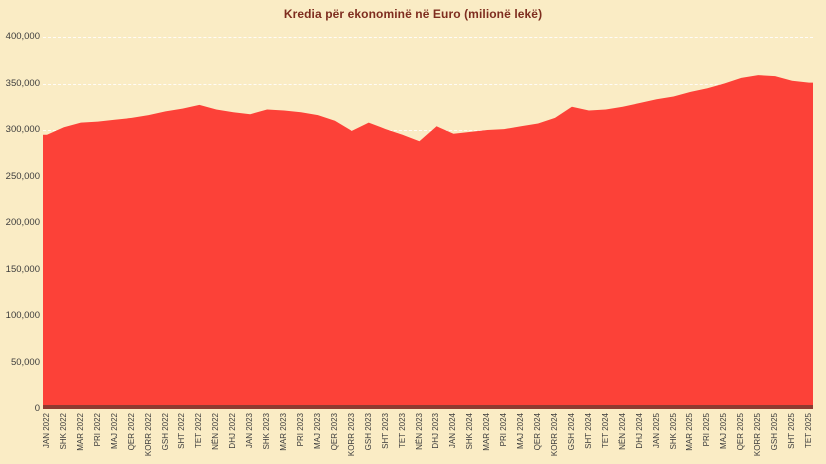 The height and width of the screenshot is (464, 826). What do you see at coordinates (250, 431) in the screenshot?
I see `x-tick-label: JAN 2023` at bounding box center [250, 431].